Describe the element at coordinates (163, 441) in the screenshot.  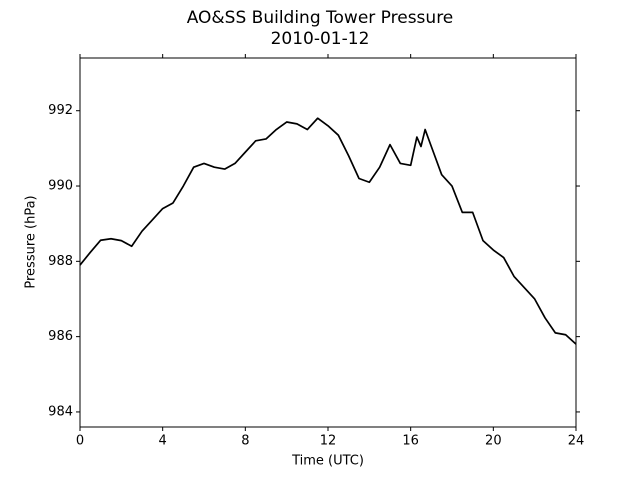
I see `x-tick-label: 4` at that location.